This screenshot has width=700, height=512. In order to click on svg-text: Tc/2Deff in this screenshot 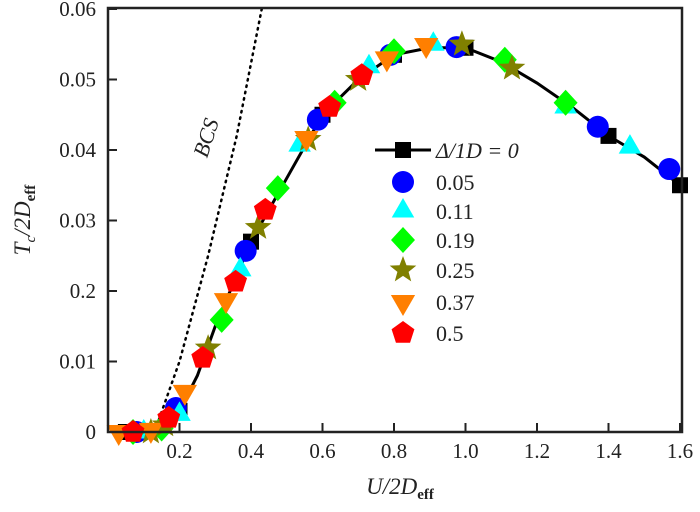, I will do `click(24, 220)`.